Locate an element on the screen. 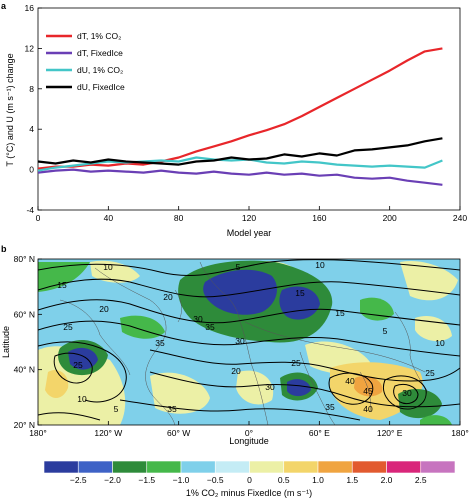  colorbar-tick-label: −2.0 is located at coordinates (112, 480).